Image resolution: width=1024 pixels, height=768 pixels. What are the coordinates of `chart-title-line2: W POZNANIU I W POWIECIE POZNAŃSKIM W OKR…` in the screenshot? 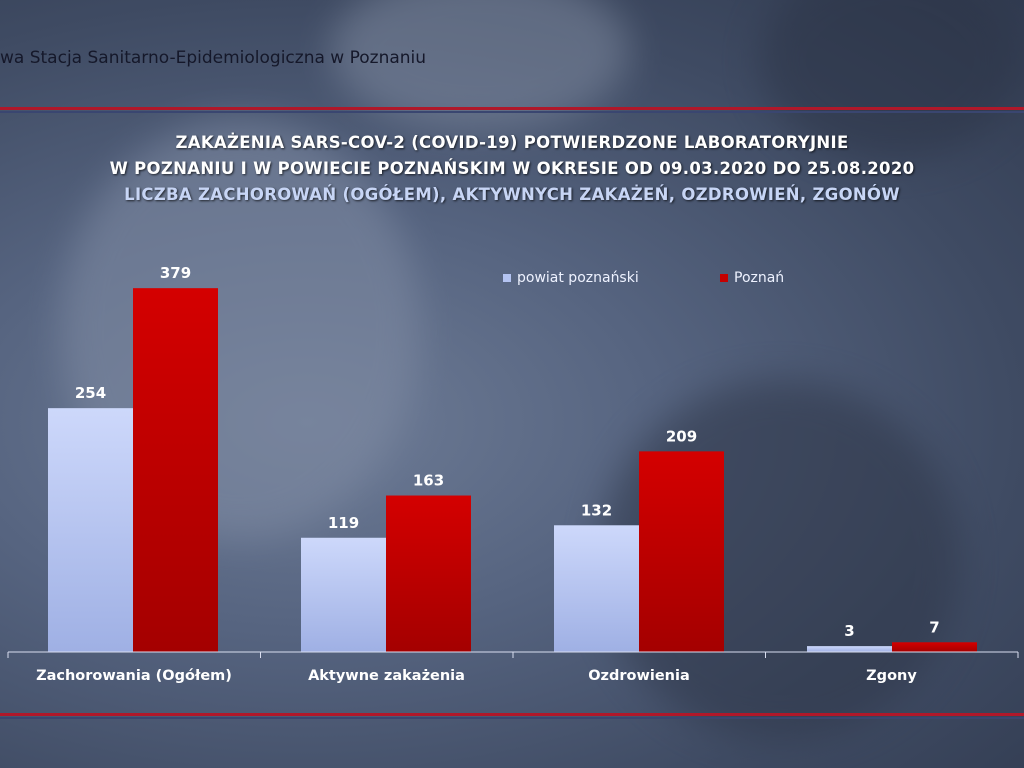 It's located at (512, 168).